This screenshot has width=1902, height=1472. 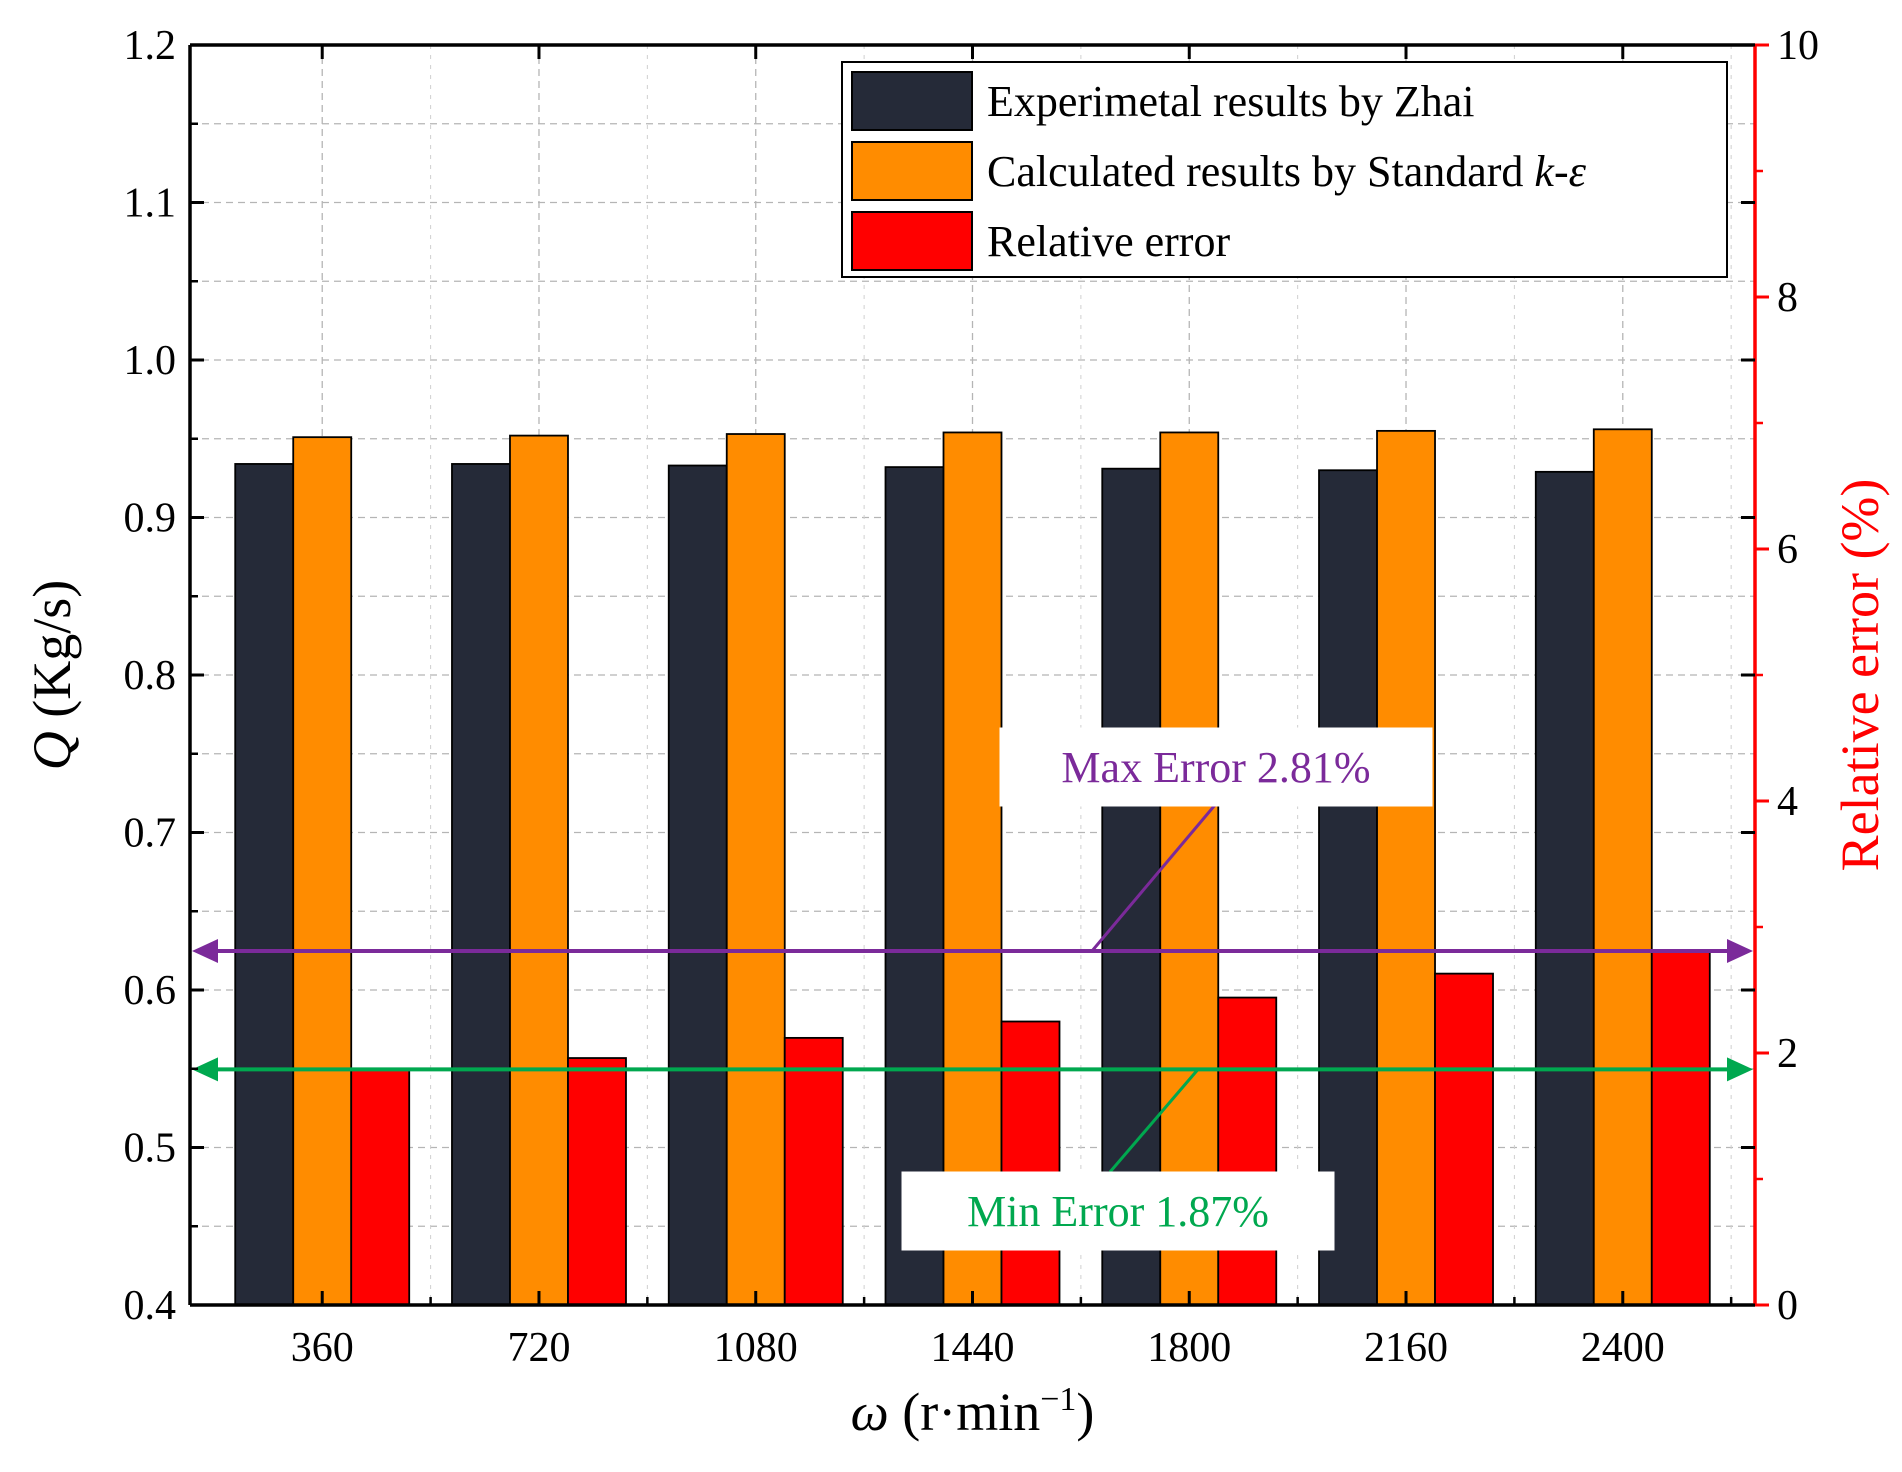 I want to click on y-left-tick-label: 0.9, so click(x=150, y=519).